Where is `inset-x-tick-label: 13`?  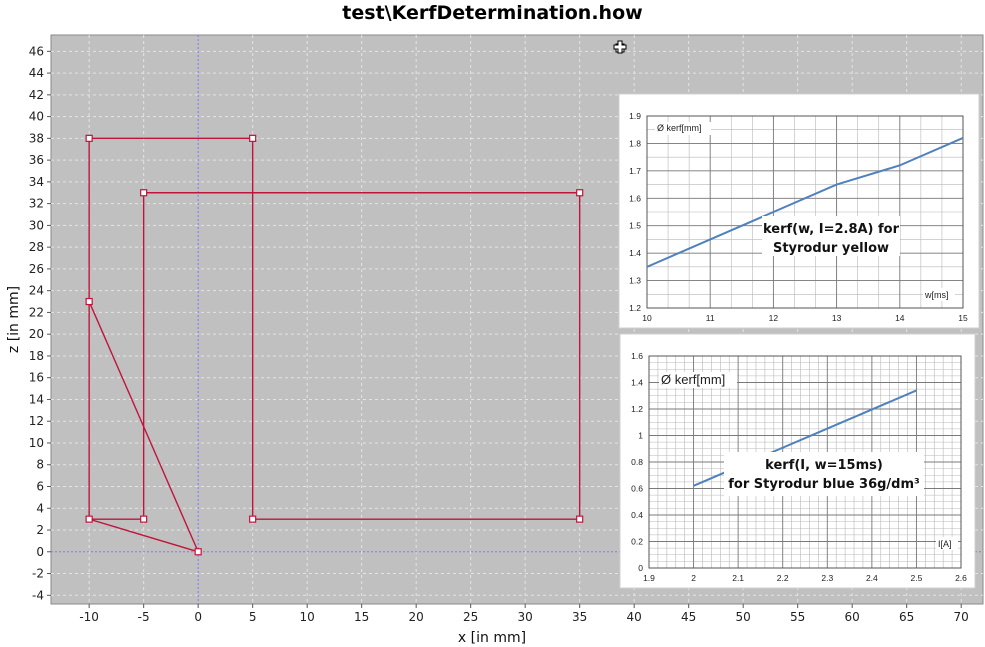
inset-x-tick-label: 13 is located at coordinates (837, 318).